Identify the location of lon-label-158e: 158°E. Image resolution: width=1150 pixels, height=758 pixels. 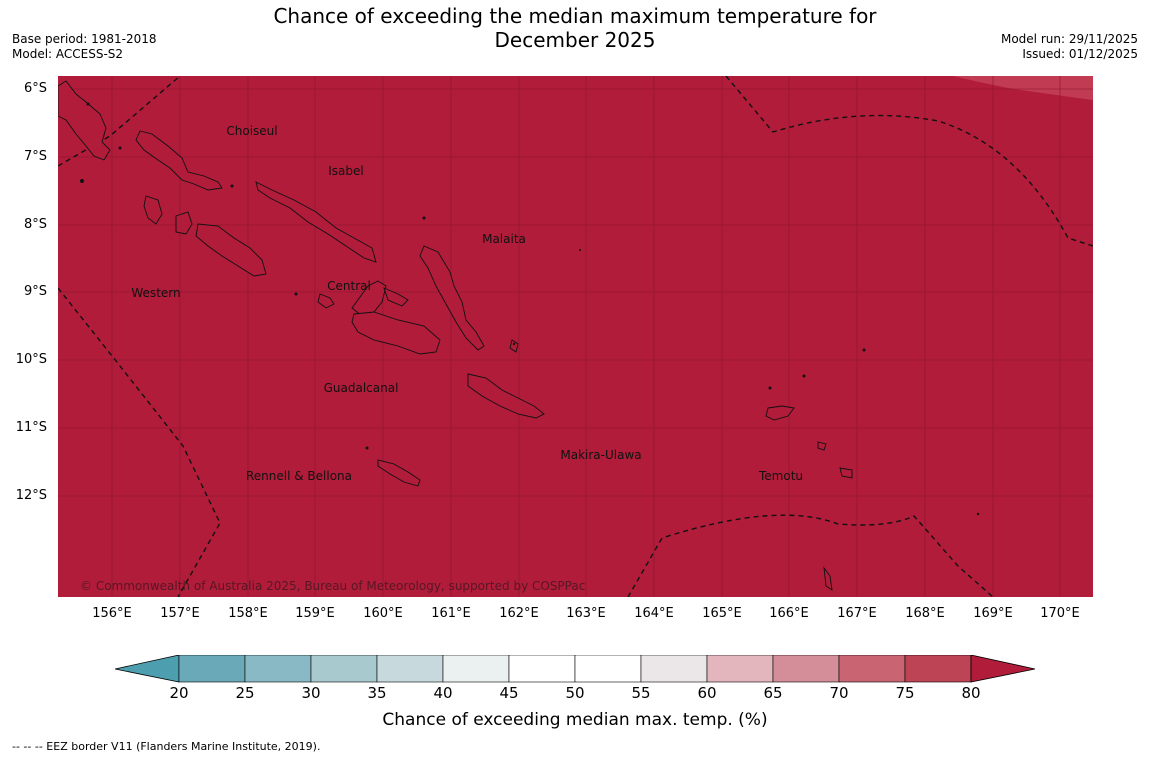
(248, 613).